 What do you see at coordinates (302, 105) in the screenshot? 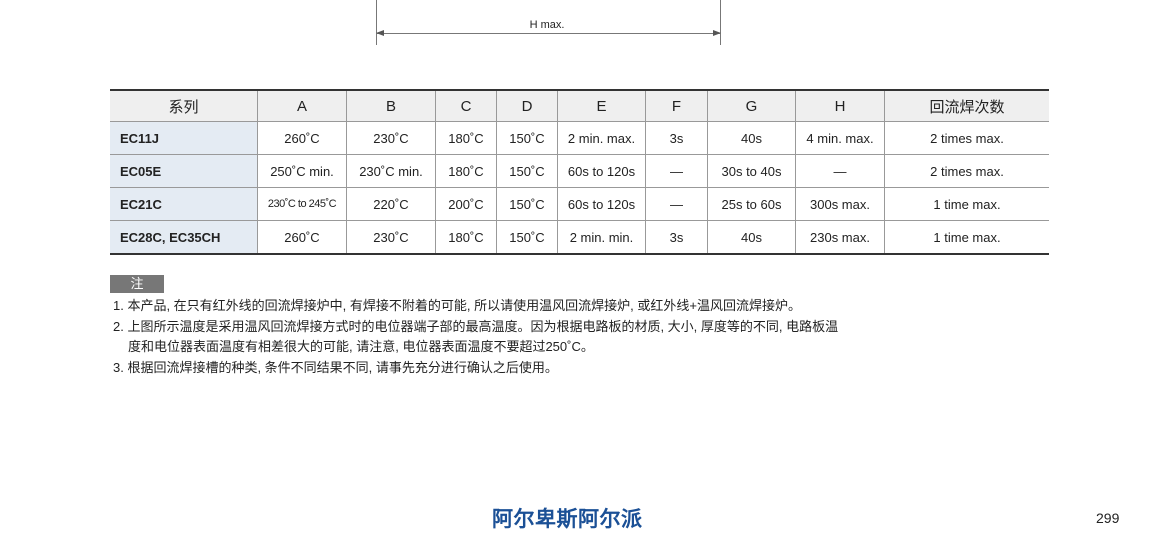
I see `column-header: A` at bounding box center [302, 105].